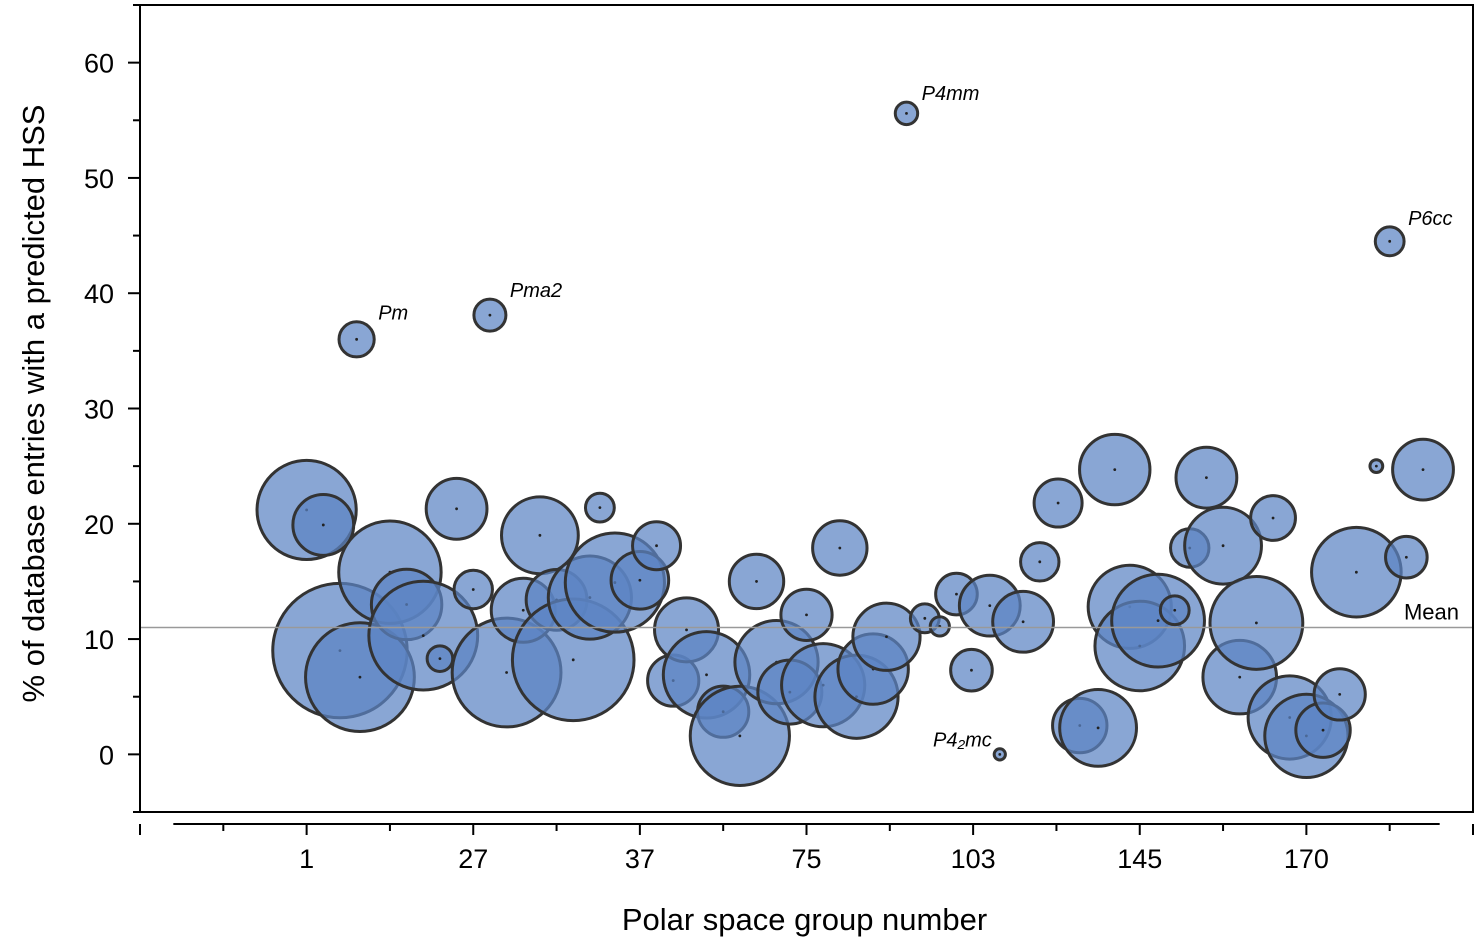 The width and height of the screenshot is (1479, 950). I want to click on y-axis: 0 10 20 30 40 50 60, so click(112, 408).